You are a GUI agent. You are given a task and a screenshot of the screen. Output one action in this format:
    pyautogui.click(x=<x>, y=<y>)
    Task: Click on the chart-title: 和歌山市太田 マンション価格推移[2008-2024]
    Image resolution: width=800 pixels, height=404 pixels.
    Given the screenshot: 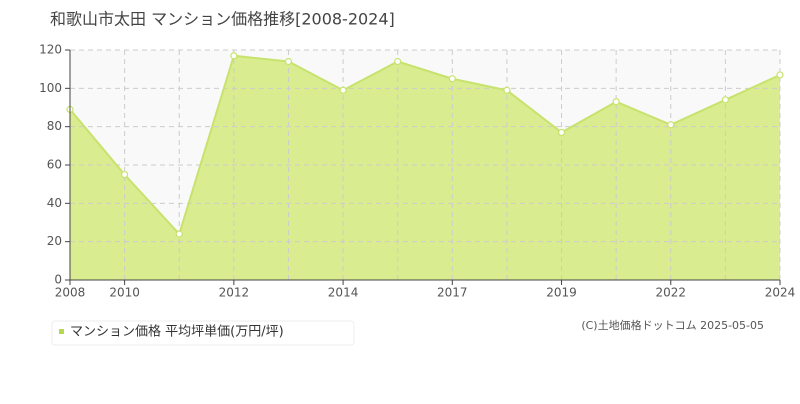 What is the action you would take?
    pyautogui.click(x=222, y=19)
    